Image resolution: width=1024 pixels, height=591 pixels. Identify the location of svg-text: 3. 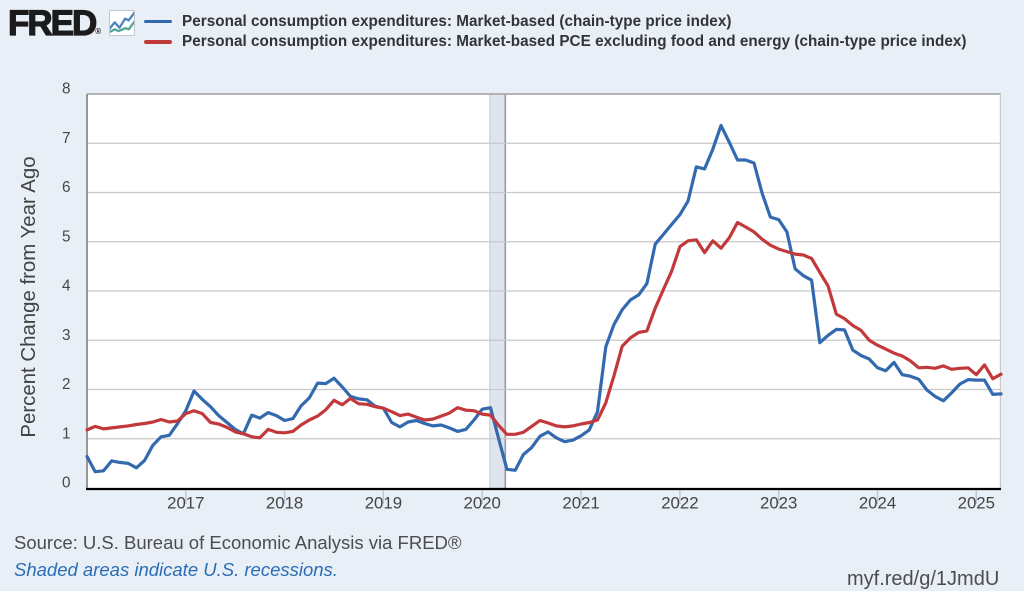
(66, 335).